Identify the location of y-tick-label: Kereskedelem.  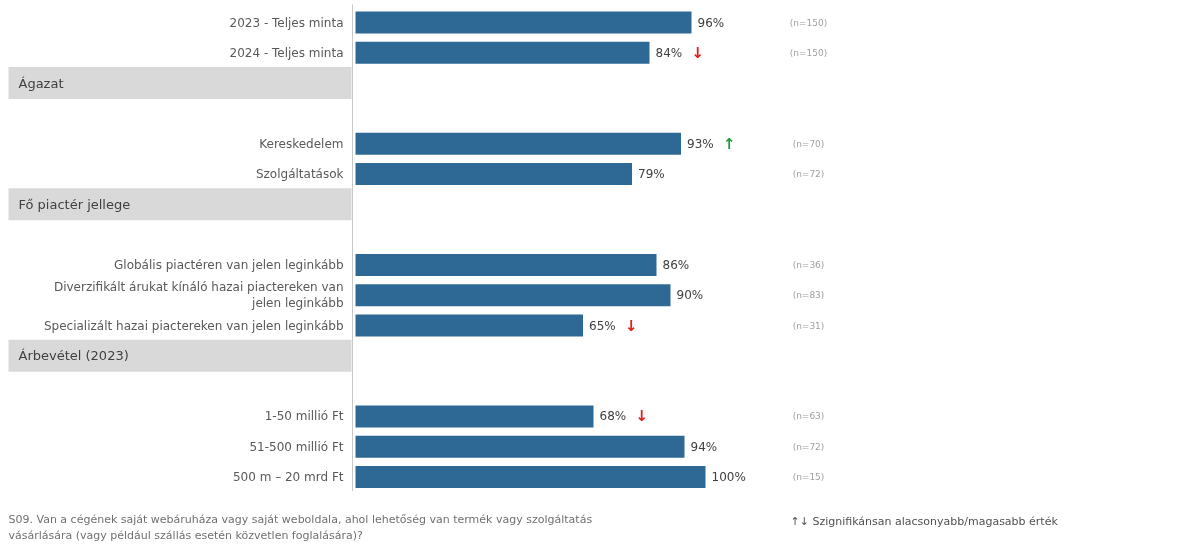
(301, 143).